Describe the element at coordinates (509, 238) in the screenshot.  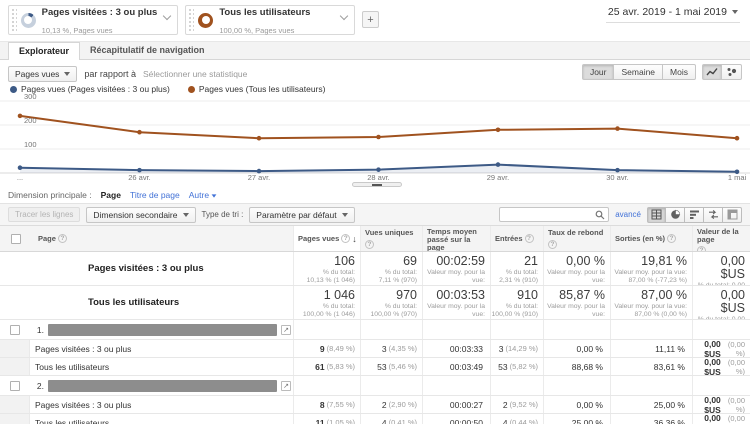
I see `col-header-entrees: Entrées` at that location.